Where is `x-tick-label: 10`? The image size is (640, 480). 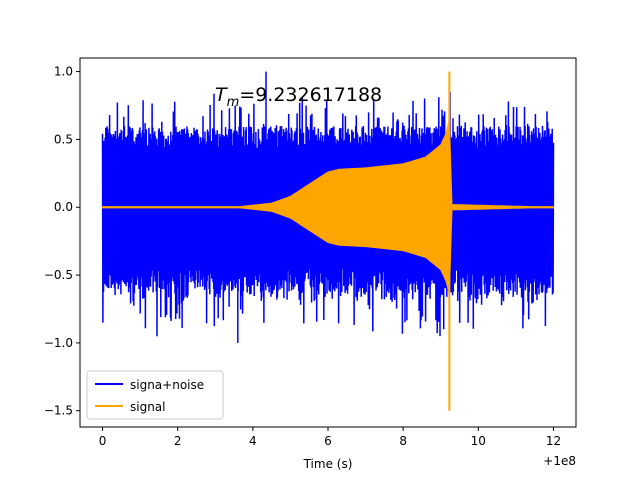
x-tick-label: 10 is located at coordinates (478, 441).